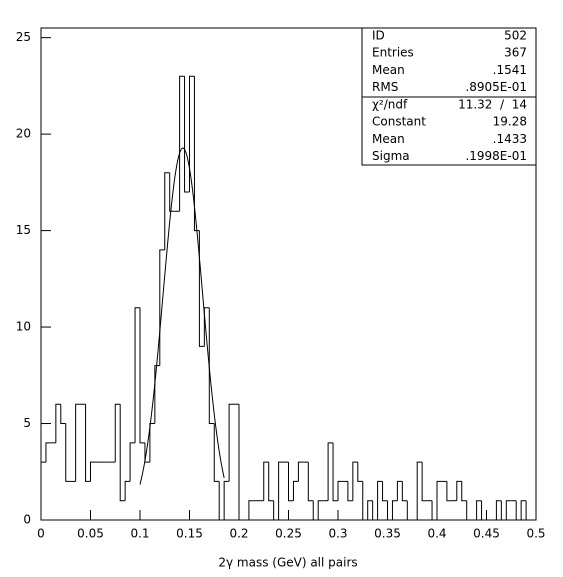 Image resolution: width=563 pixels, height=577 pixels. I want to click on x-tick-label: 0.5, so click(535, 534).